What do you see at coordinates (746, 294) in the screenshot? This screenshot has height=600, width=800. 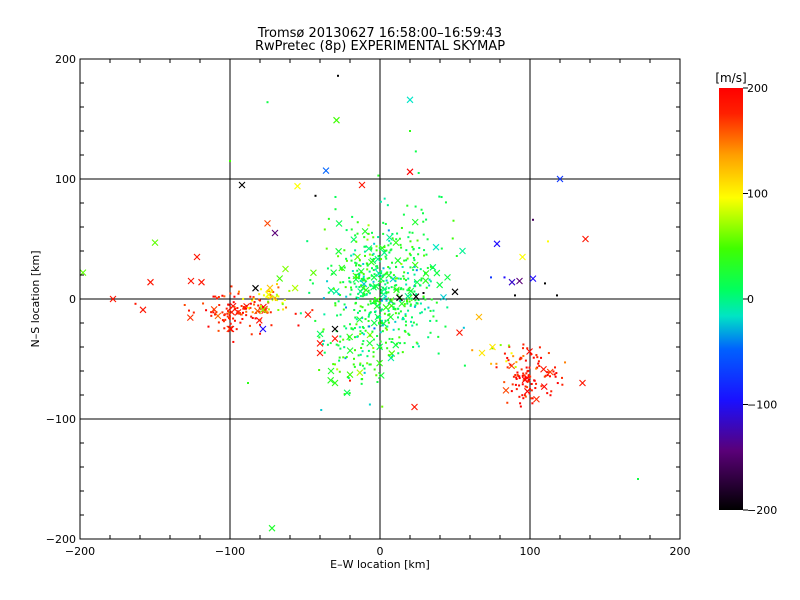 I see `colorbar: 200 100 0 −100 −200 [m/s]` at bounding box center [746, 294].